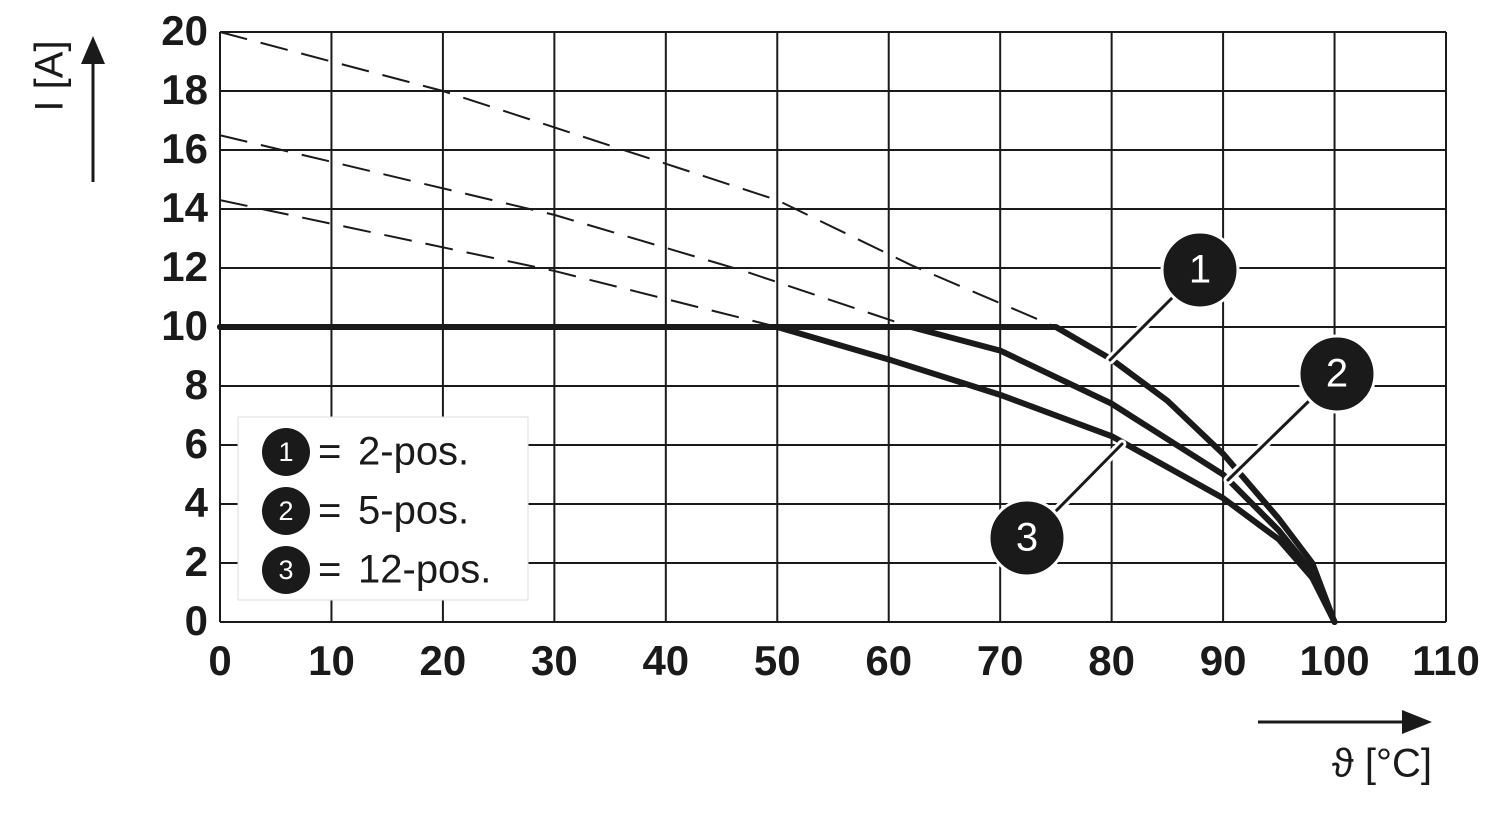 This screenshot has width=1500, height=820. I want to click on x-tick-label: 90, so click(1223, 660).